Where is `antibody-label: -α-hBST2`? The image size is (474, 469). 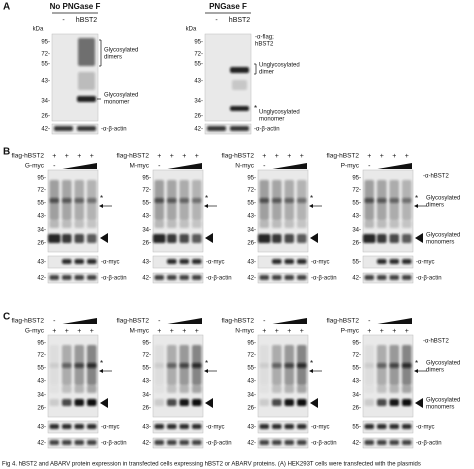
antibody-label: -α-hBST2 is located at coordinates (436, 177).